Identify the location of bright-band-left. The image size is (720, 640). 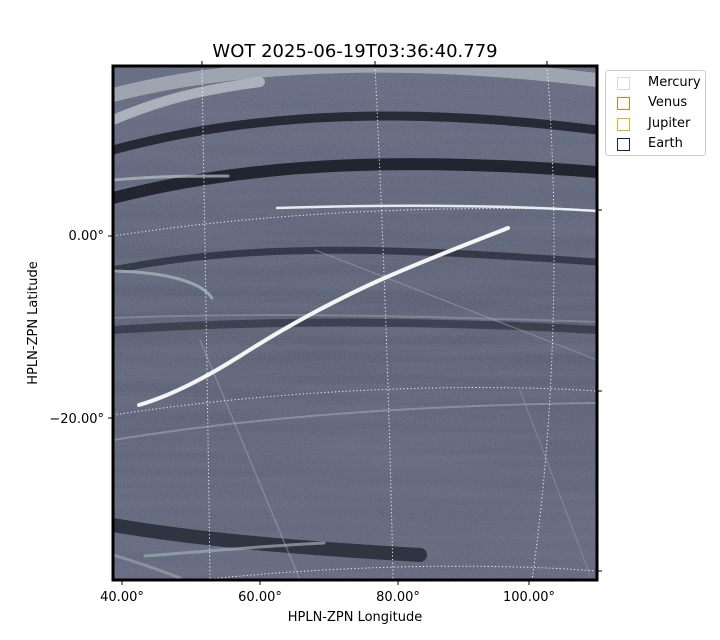
(189, 101).